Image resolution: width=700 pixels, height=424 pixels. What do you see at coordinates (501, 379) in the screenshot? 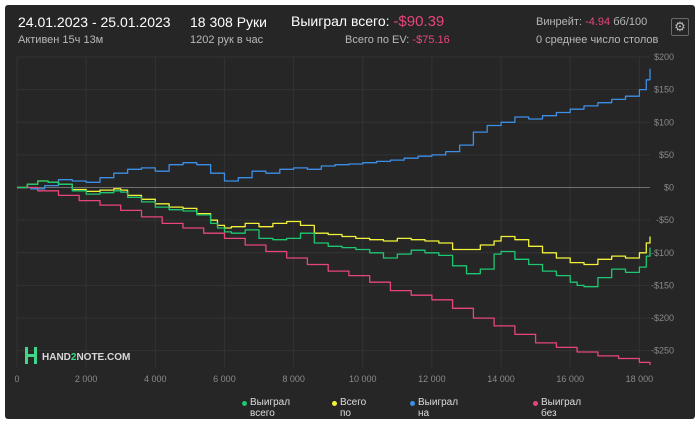
I see `x-tick-label: 14 000` at bounding box center [501, 379].